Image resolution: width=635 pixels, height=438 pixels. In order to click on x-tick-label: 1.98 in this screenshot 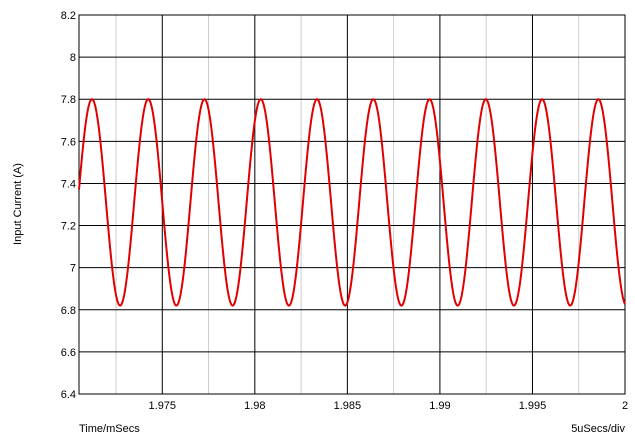, I will do `click(254, 406)`.